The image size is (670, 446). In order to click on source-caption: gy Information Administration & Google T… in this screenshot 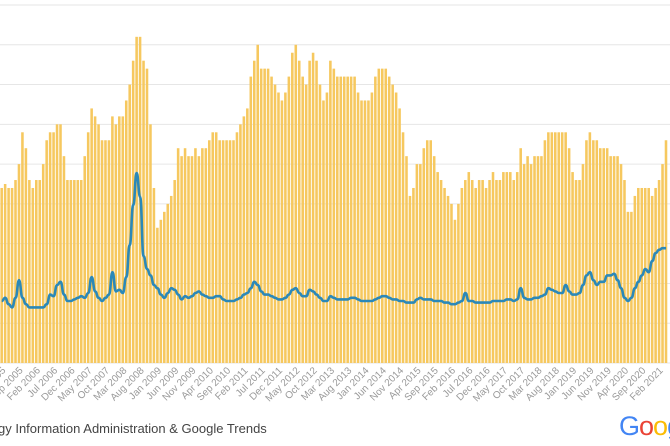, I will do `click(133, 428)`.